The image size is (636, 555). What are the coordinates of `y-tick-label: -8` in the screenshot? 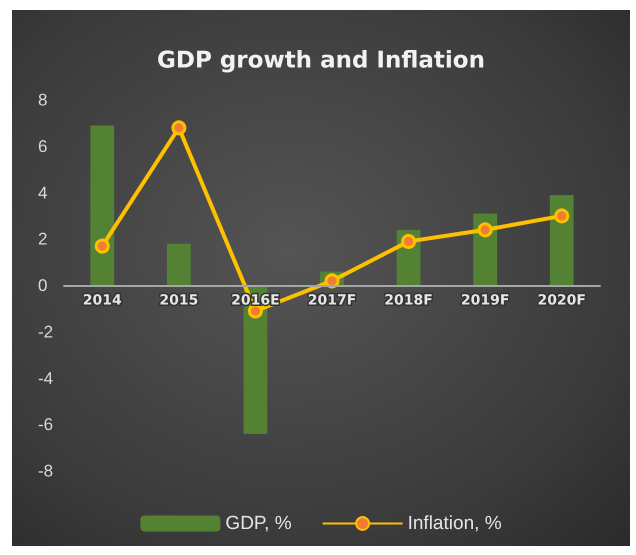 It's located at (46, 471).